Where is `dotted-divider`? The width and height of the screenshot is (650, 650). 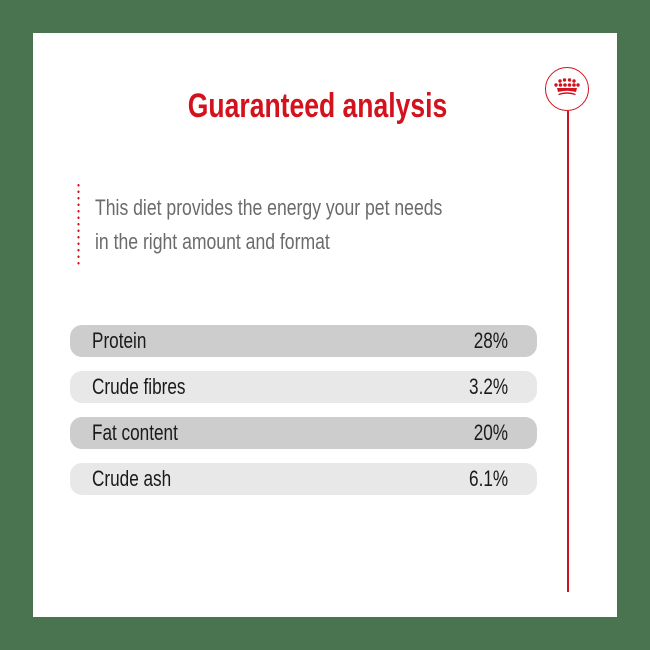 dotted-divider is located at coordinates (78, 224).